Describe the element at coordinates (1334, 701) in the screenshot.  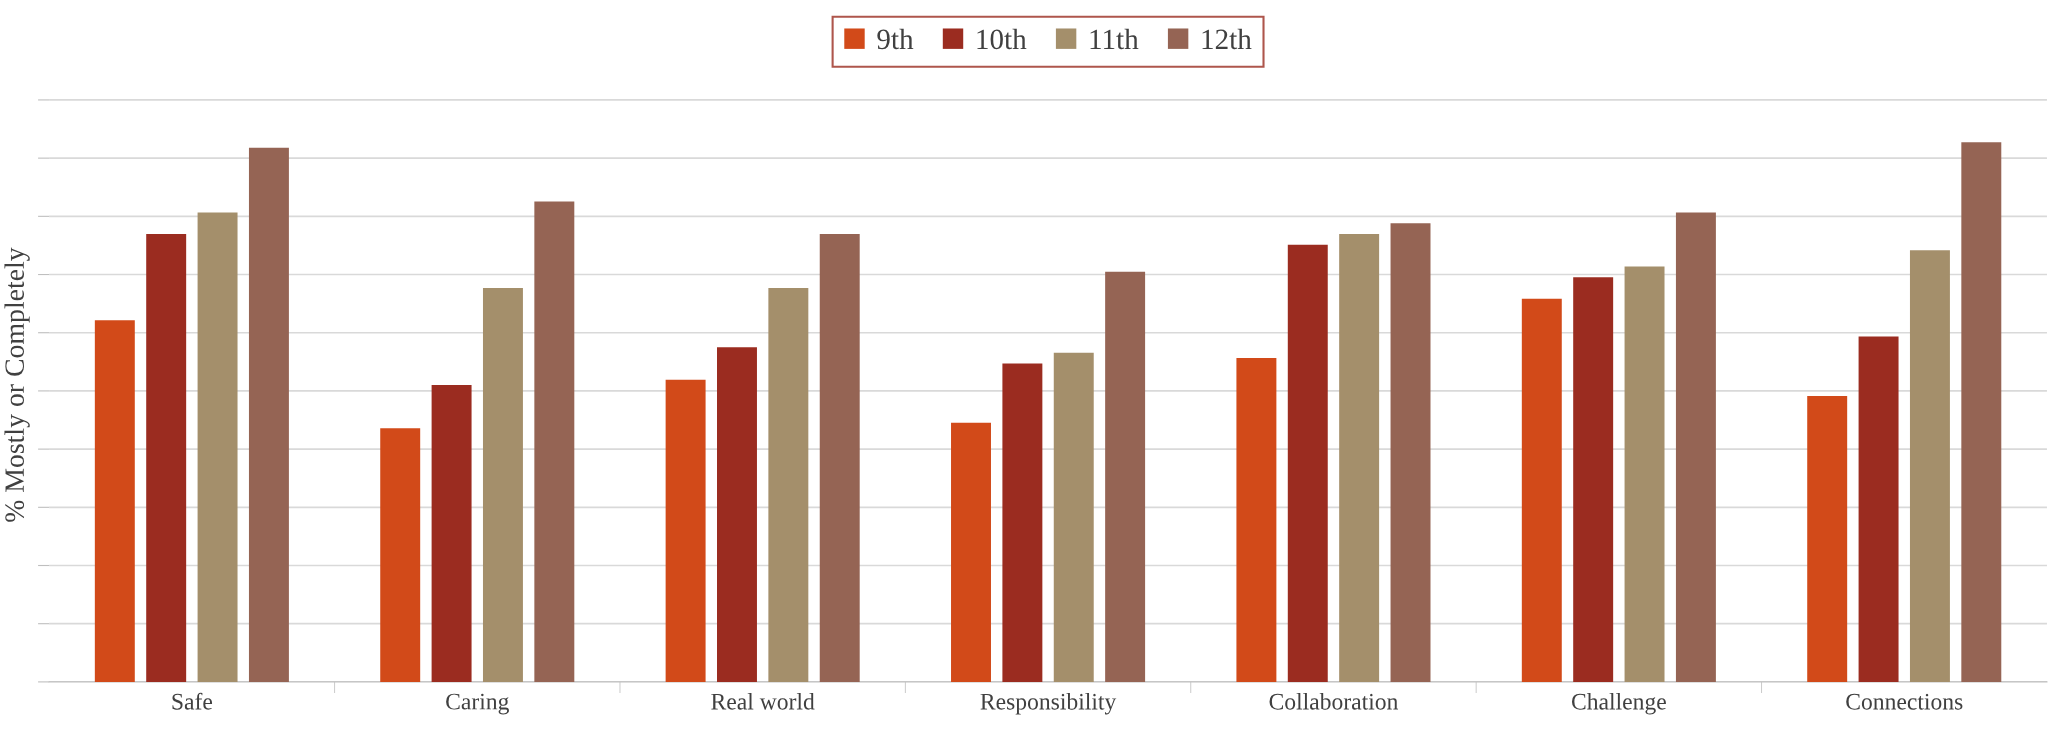
I see `x-tick-label: Collaboration` at that location.